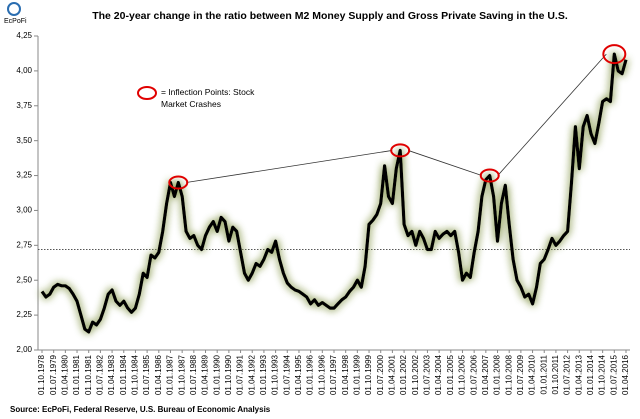 Image resolution: width=640 pixels, height=419 pixels. What do you see at coordinates (170, 374) in the screenshot?
I see `x-tick-label: 01.01.1987` at bounding box center [170, 374].